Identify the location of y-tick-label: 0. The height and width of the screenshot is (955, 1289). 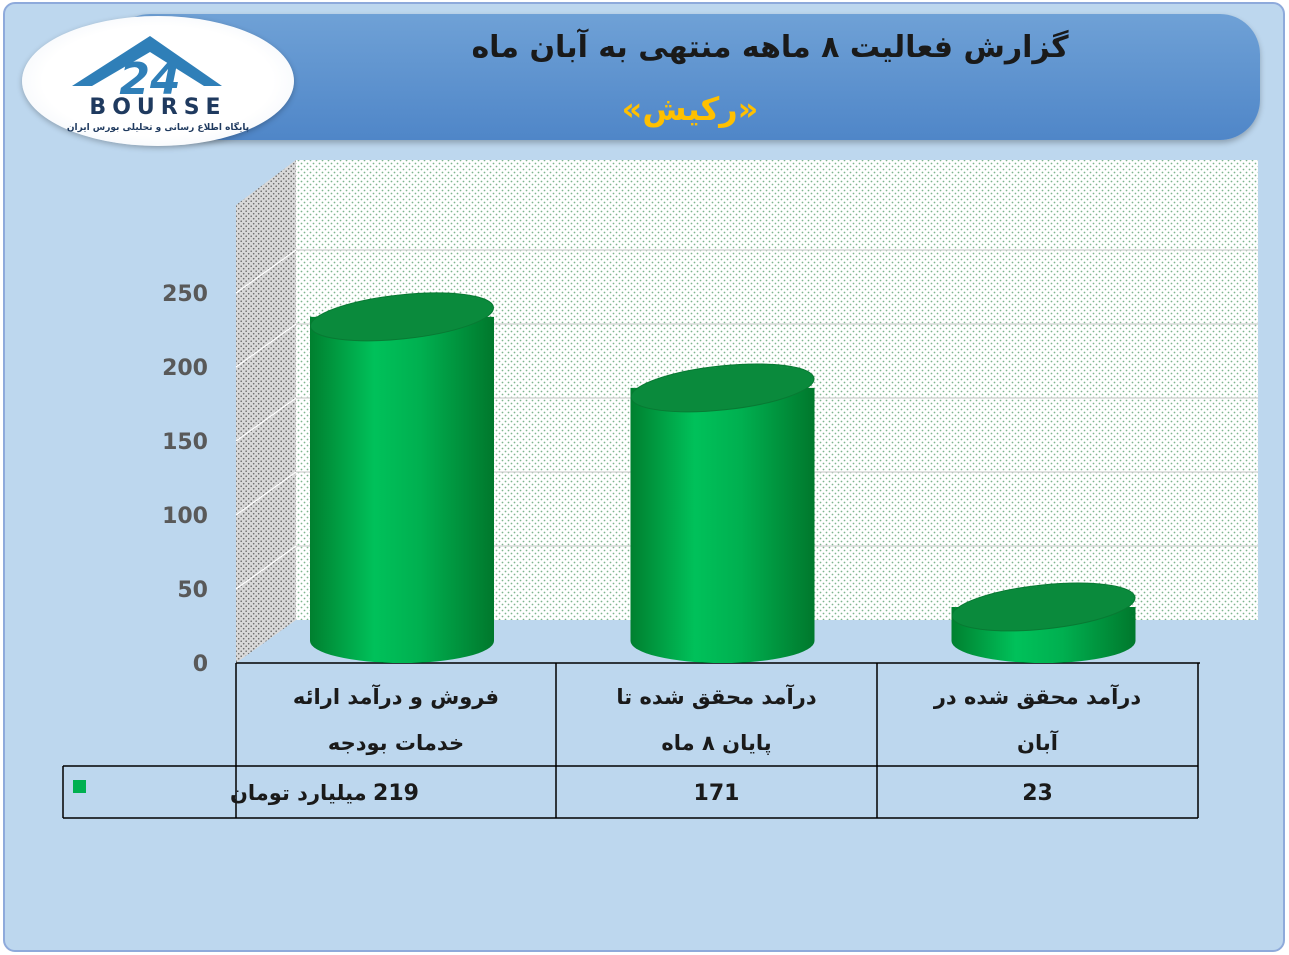
(200, 664).